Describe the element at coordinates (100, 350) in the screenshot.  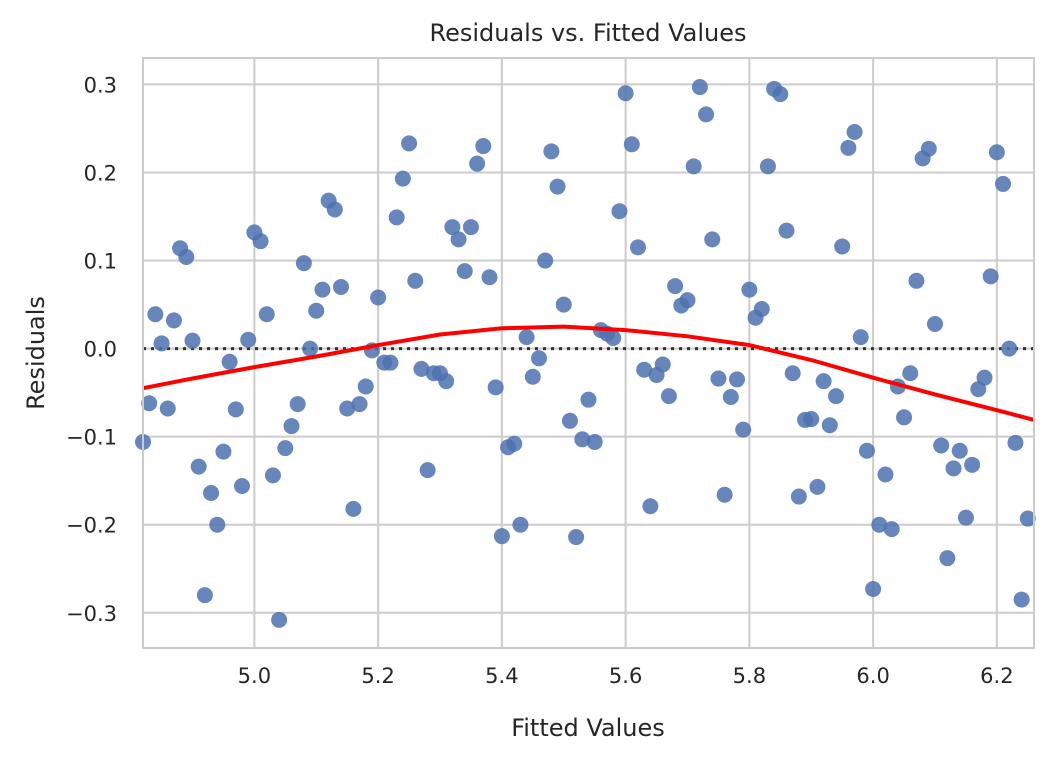
I see `y-tick-label: 0.0` at that location.